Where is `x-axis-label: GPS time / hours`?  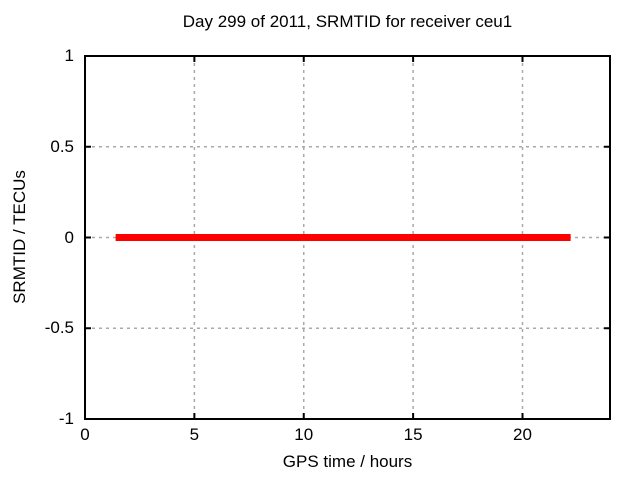
x-axis-label: GPS time / hours is located at coordinates (347, 461).